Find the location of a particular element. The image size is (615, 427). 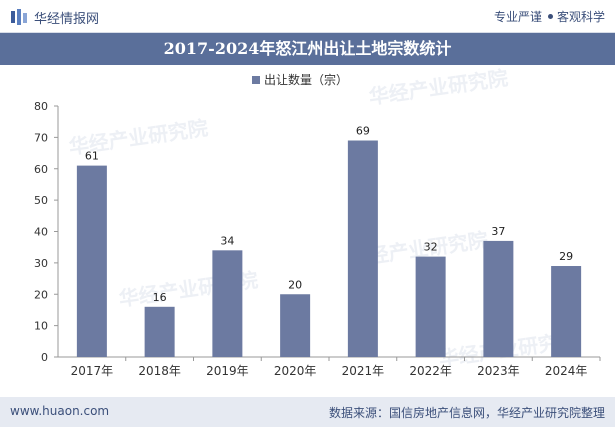

y-tick-label: 0 is located at coordinates (44, 357).